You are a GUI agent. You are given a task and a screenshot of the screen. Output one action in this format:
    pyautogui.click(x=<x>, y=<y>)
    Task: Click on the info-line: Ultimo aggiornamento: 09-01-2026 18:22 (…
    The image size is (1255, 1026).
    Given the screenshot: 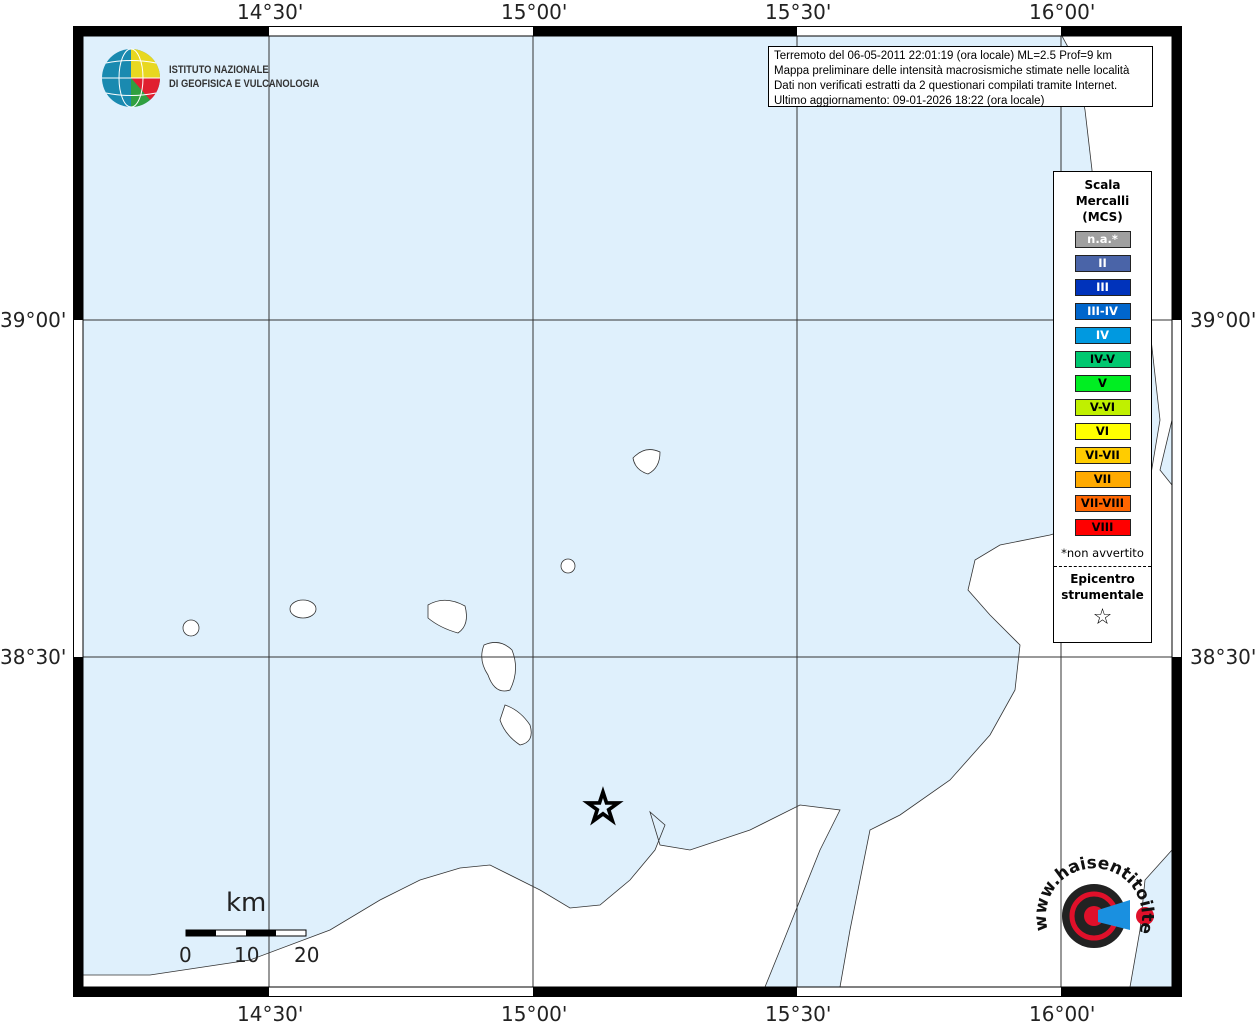 What is the action you would take?
    pyautogui.click(x=909, y=101)
    